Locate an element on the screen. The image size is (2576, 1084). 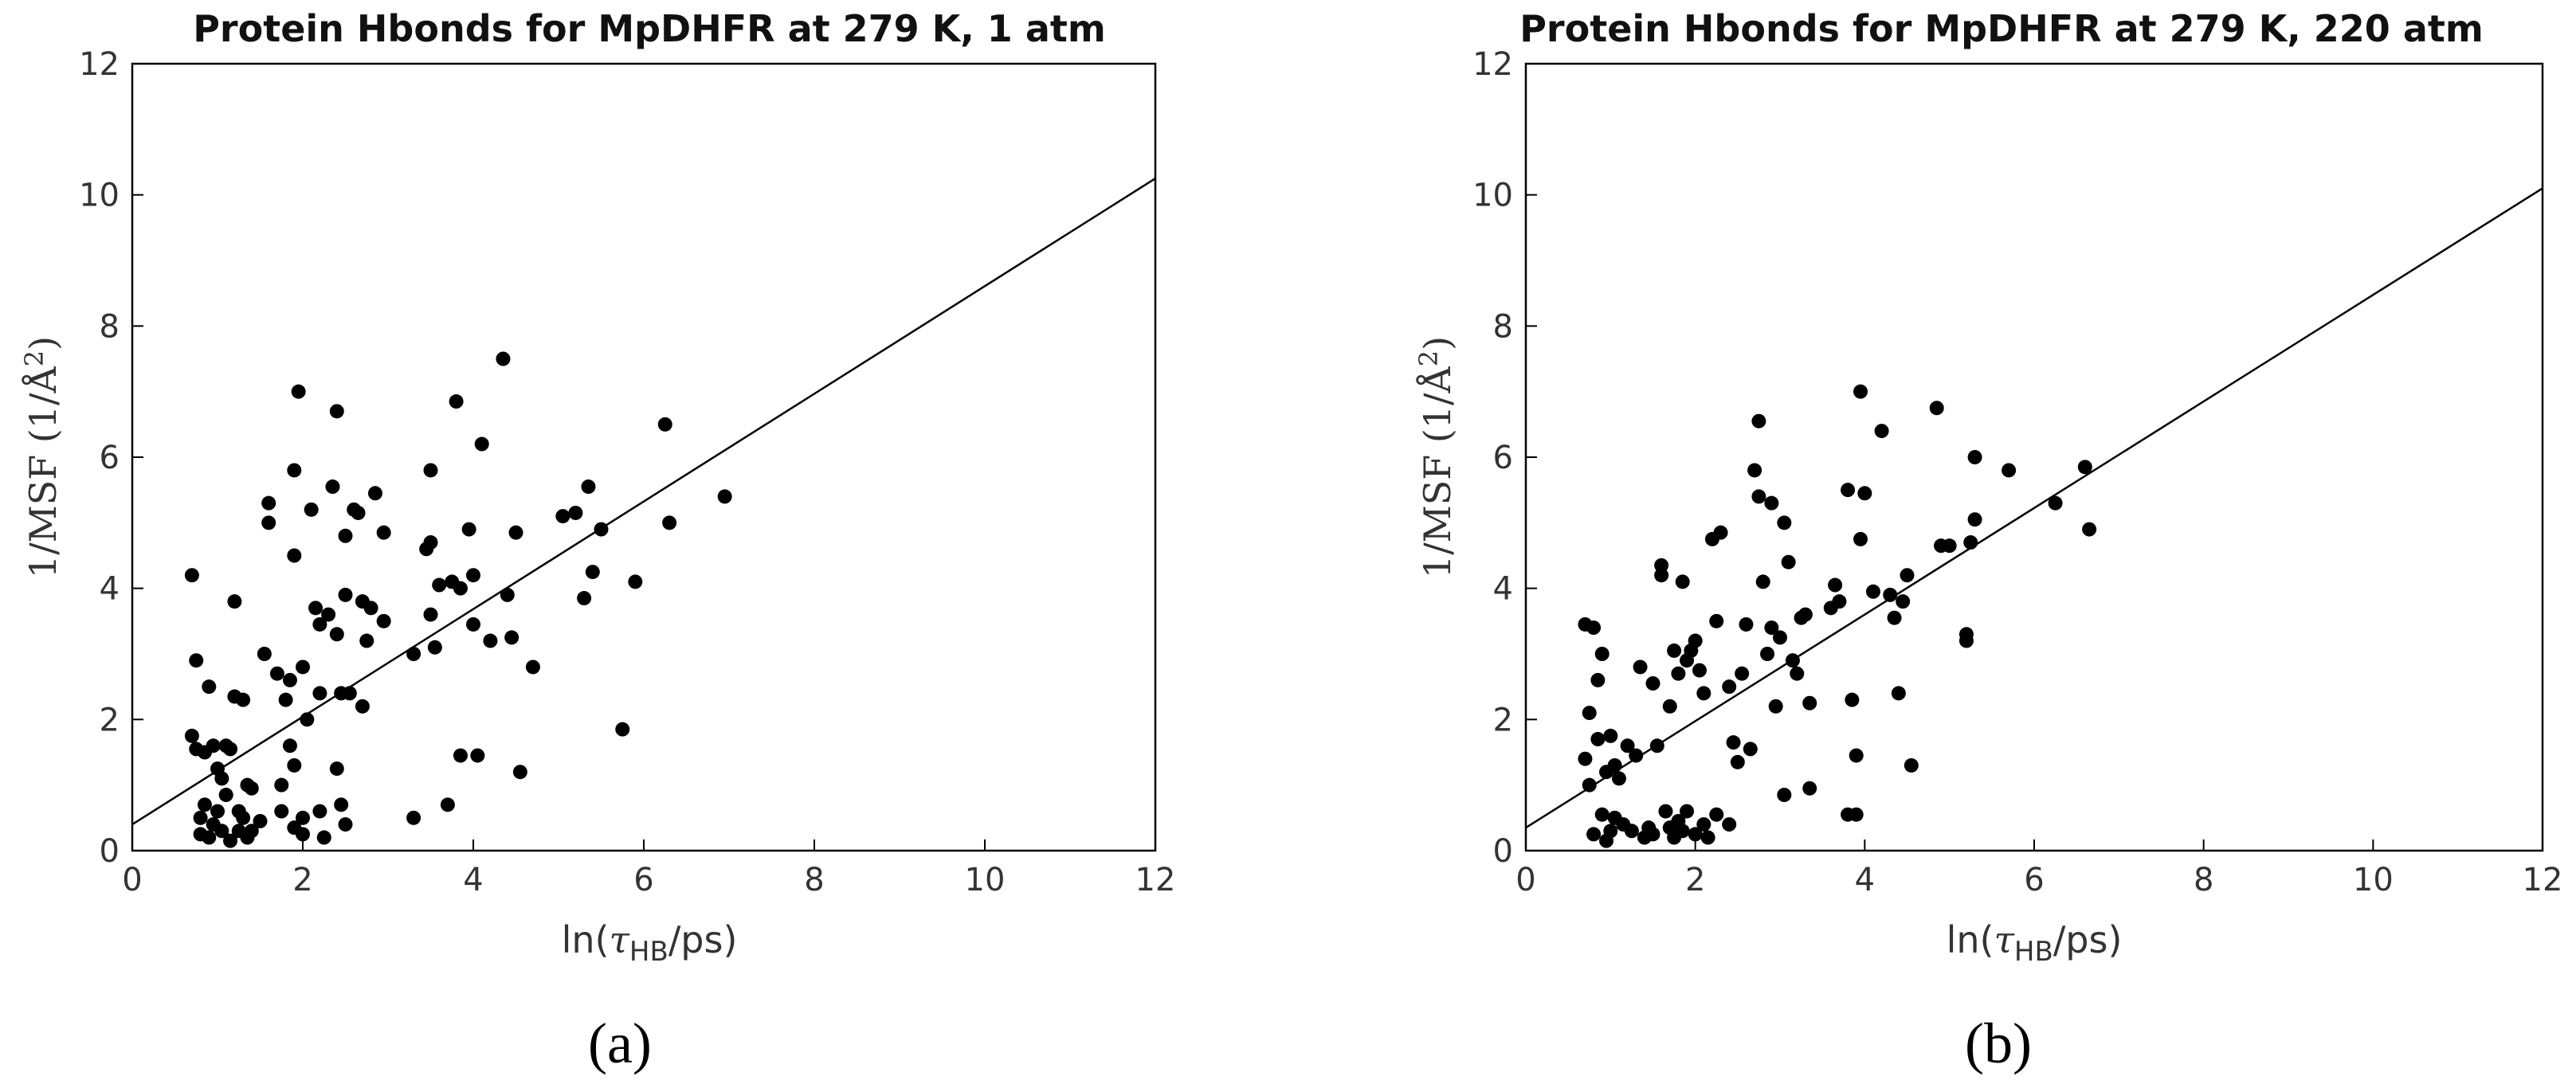
panel-a-y-tick-label: 8 is located at coordinates (110, 326).